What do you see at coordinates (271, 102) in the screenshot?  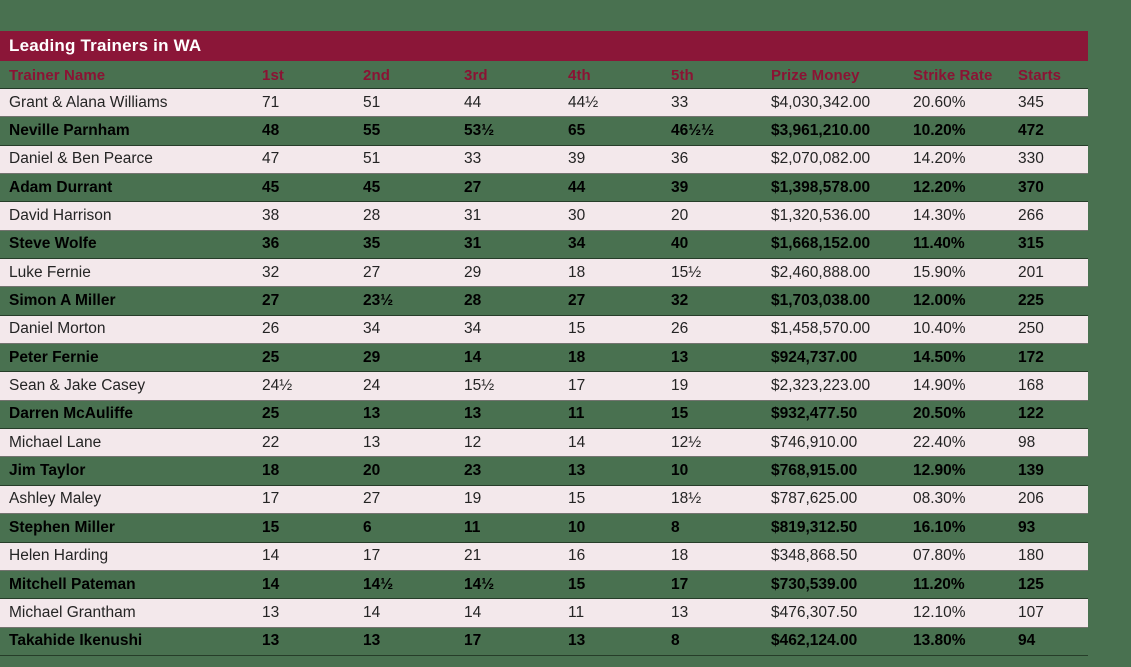 I see `stat-cell: 71` at bounding box center [271, 102].